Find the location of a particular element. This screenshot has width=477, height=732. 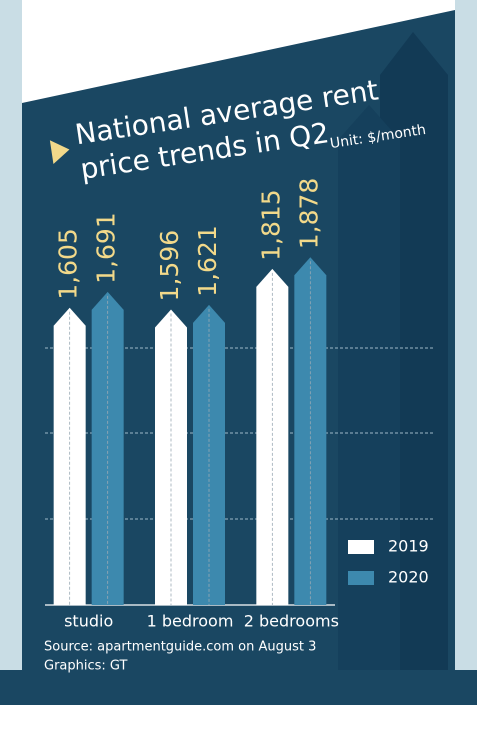

x-tick-label: studio is located at coordinates (88, 621).